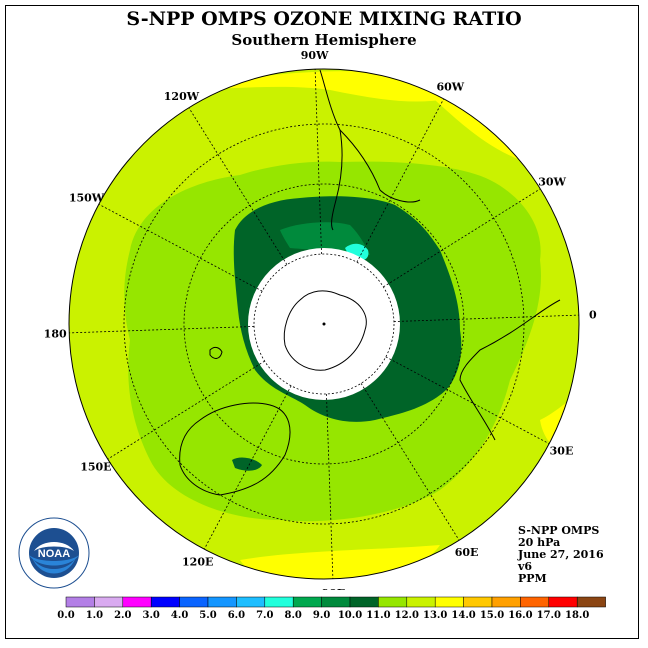 The height and width of the screenshot is (648, 648). Describe the element at coordinates (55, 333) in the screenshot. I see `longitude-label: 180` at that location.